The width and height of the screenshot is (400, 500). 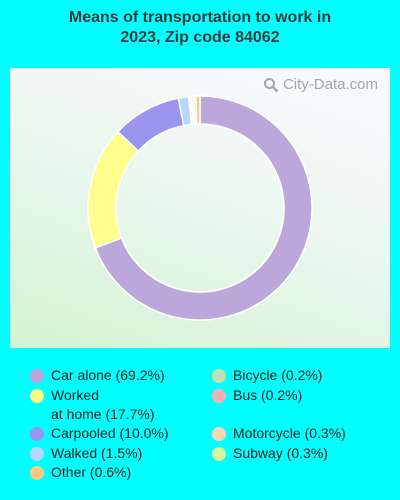 I want to click on legend-item-motorcycle: Motorcycle (0.3%), so click(x=279, y=433).